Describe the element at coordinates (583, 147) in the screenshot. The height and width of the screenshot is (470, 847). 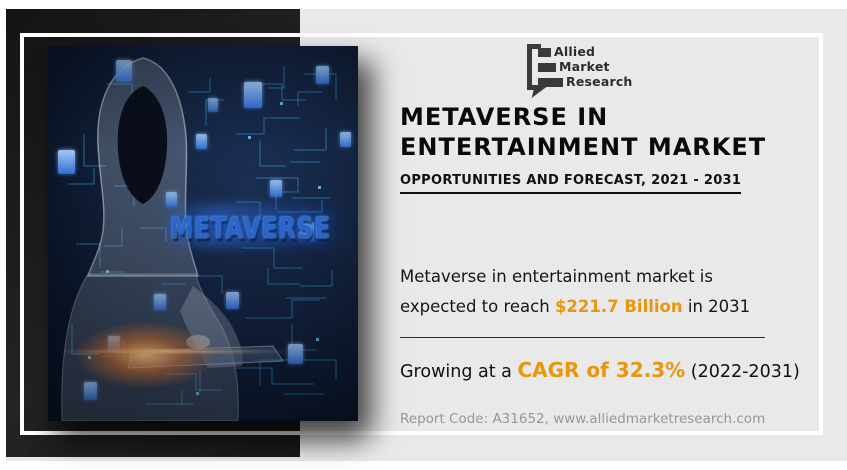
I see `title-line-2: ENTERTAINMENT MARKET` at that location.